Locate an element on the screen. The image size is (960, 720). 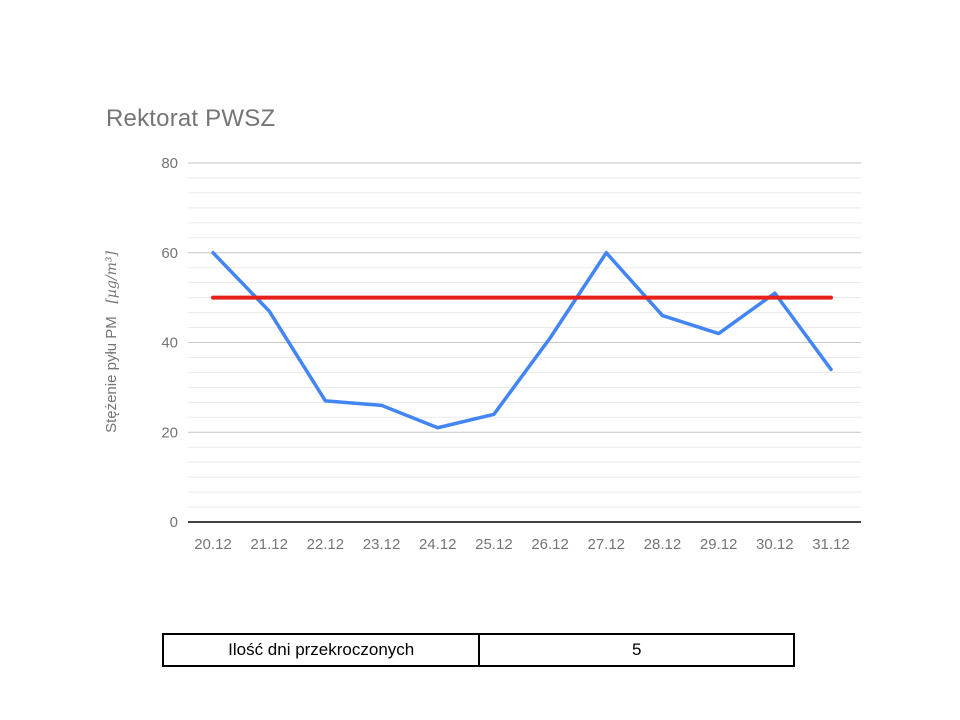
x-tick-label: 31.12 is located at coordinates (831, 544).